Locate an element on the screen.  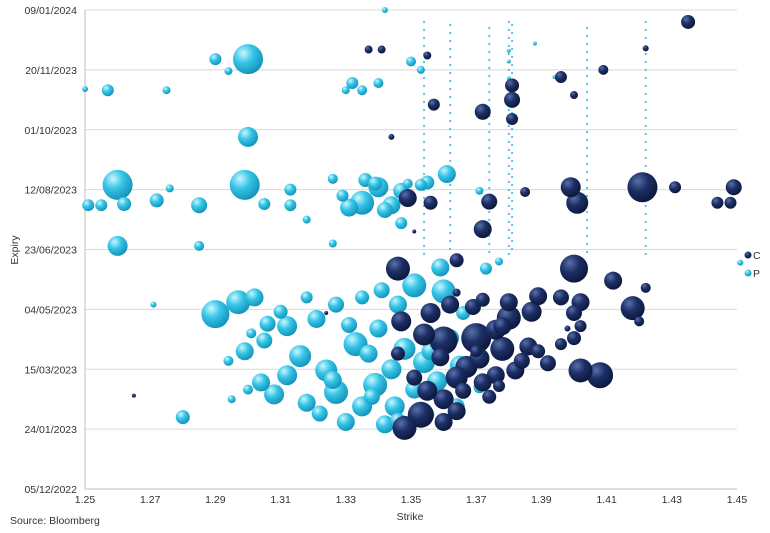
source-note: Source: Bloomberg is located at coordinates (55, 521).